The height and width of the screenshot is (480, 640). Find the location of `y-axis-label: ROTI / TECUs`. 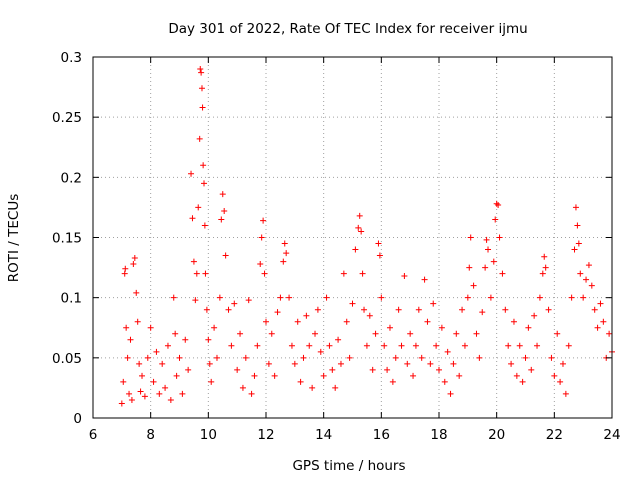

y-axis-label: ROTI / TECUs is located at coordinates (14, 238).